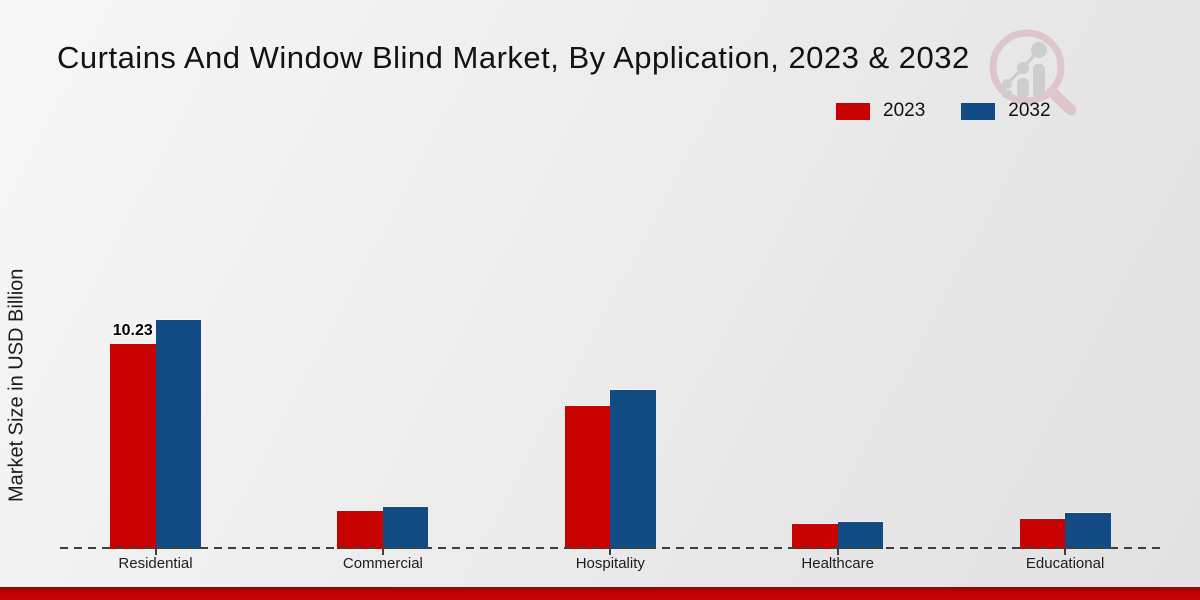 The image size is (1200, 600). What do you see at coordinates (178, 434) in the screenshot?
I see `bar-2032-residential` at bounding box center [178, 434].